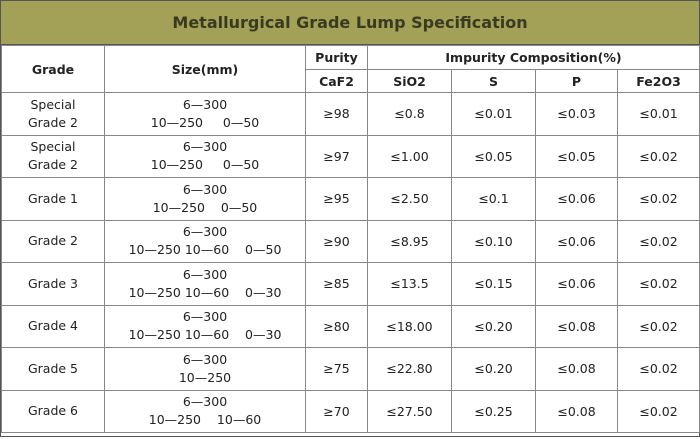 The height and width of the screenshot is (439, 700). Describe the element at coordinates (409, 369) in the screenshot. I see `value-cell: ≤22.80` at that location.